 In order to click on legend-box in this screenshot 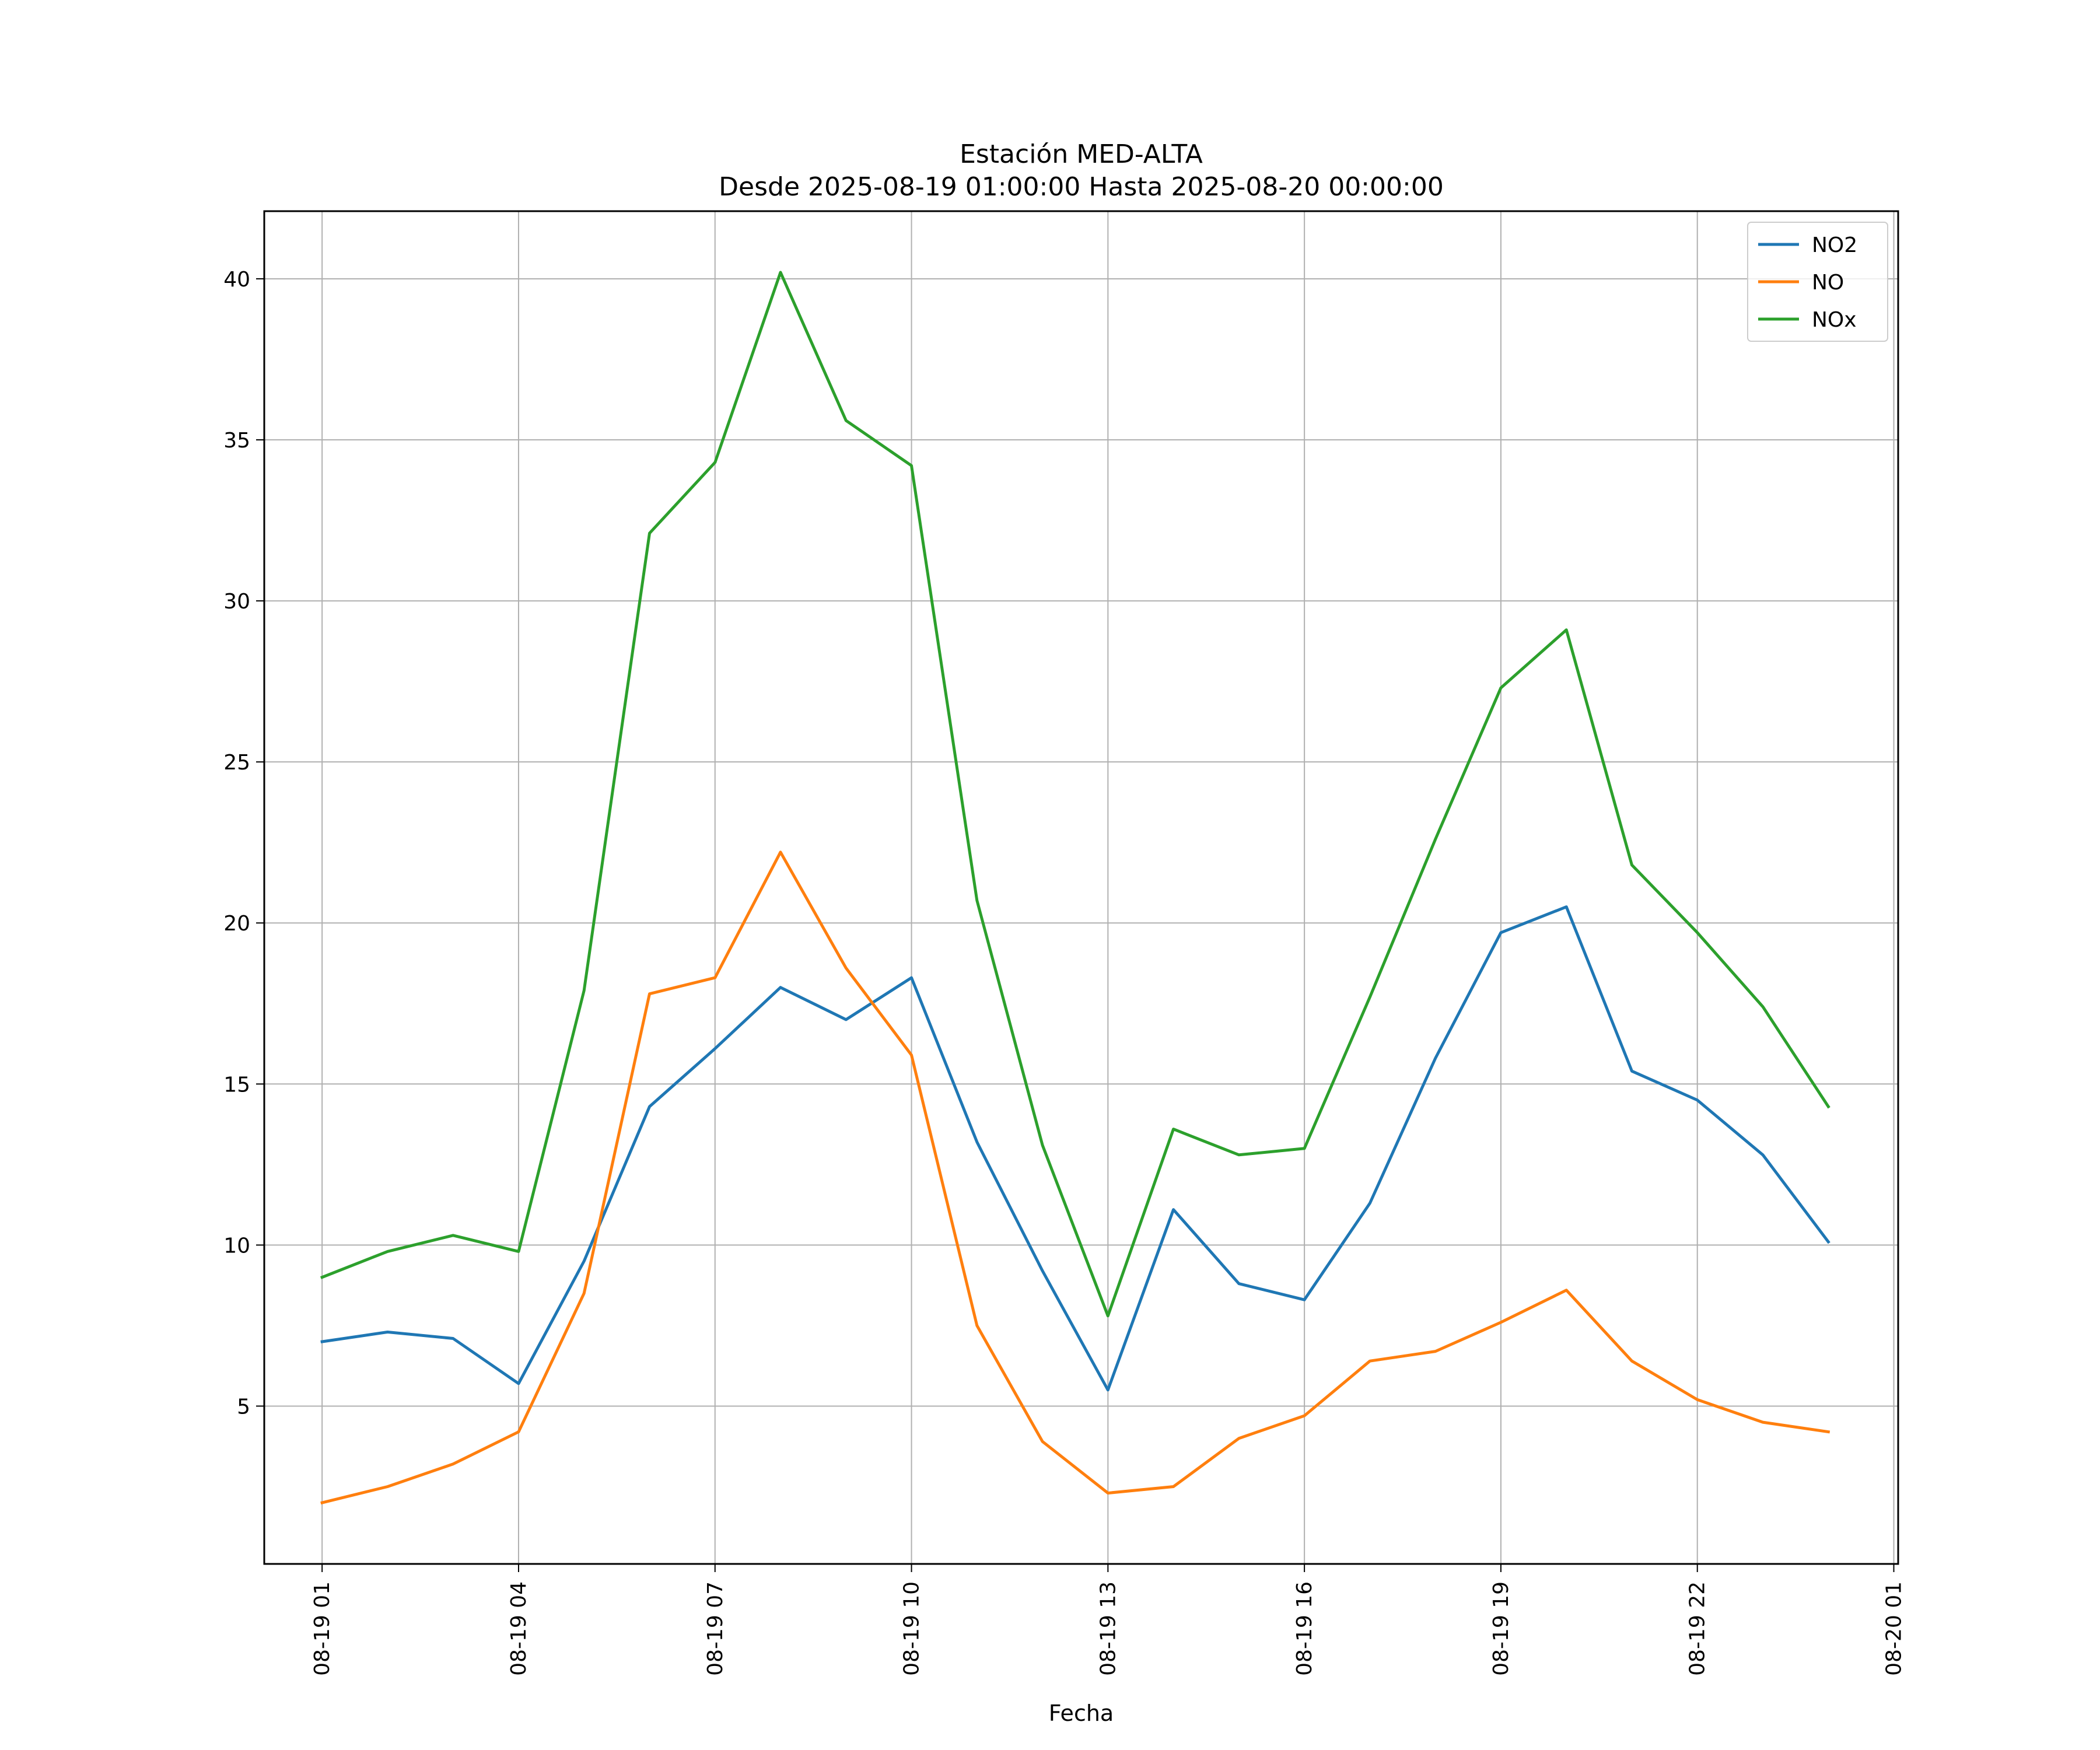, I will do `click(1817, 282)`.